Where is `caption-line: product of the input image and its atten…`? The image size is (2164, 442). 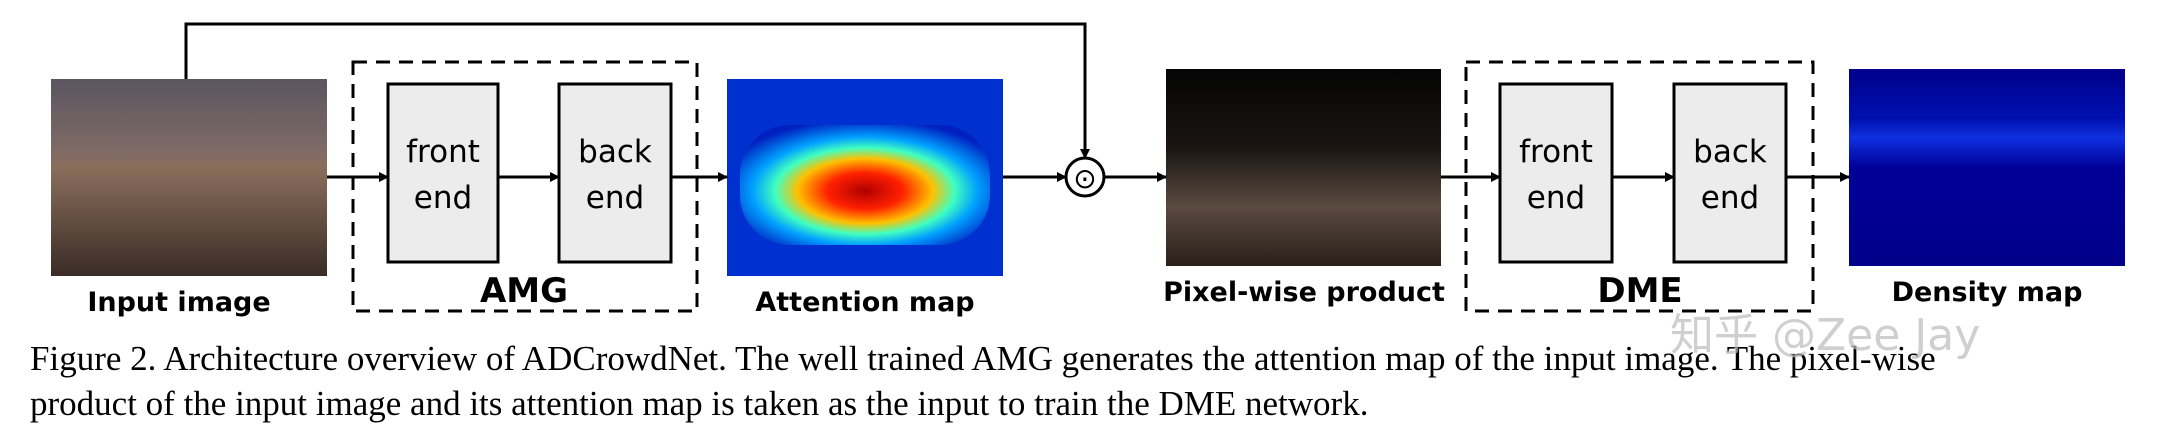
caption-line: product of the input image and its atten… is located at coordinates (699, 403).